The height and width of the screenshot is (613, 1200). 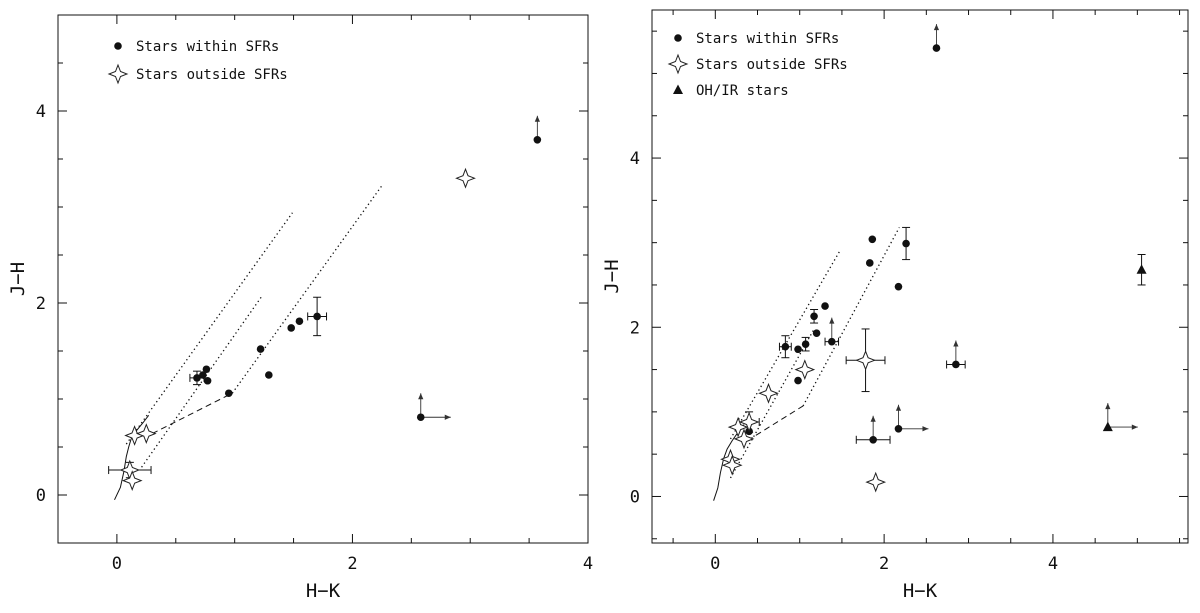 I want to click on legend-symbol-triangle, so click(x=678, y=89).